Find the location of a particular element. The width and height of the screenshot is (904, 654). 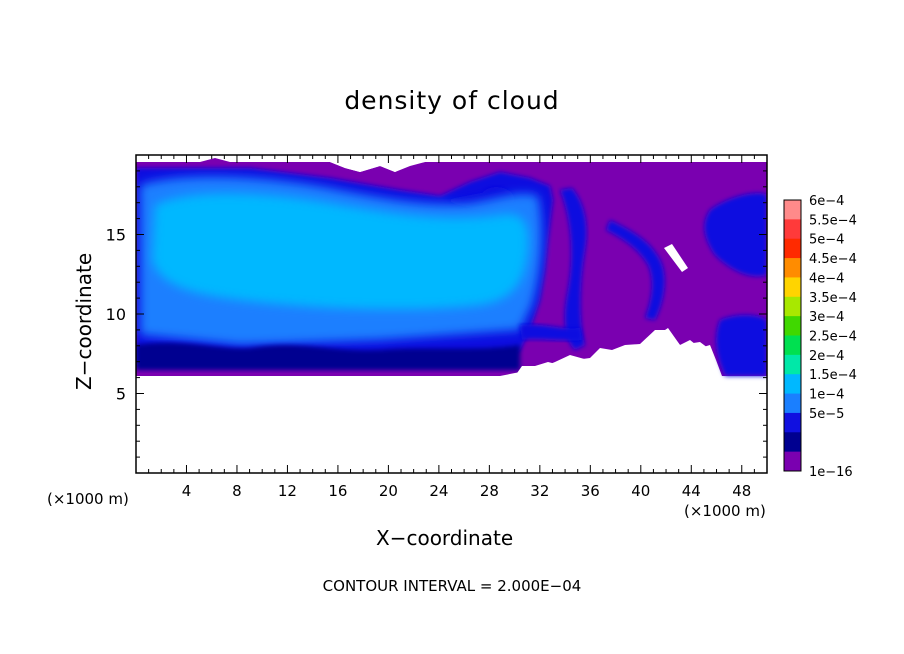

x-tick-label: 32 is located at coordinates (539, 491).